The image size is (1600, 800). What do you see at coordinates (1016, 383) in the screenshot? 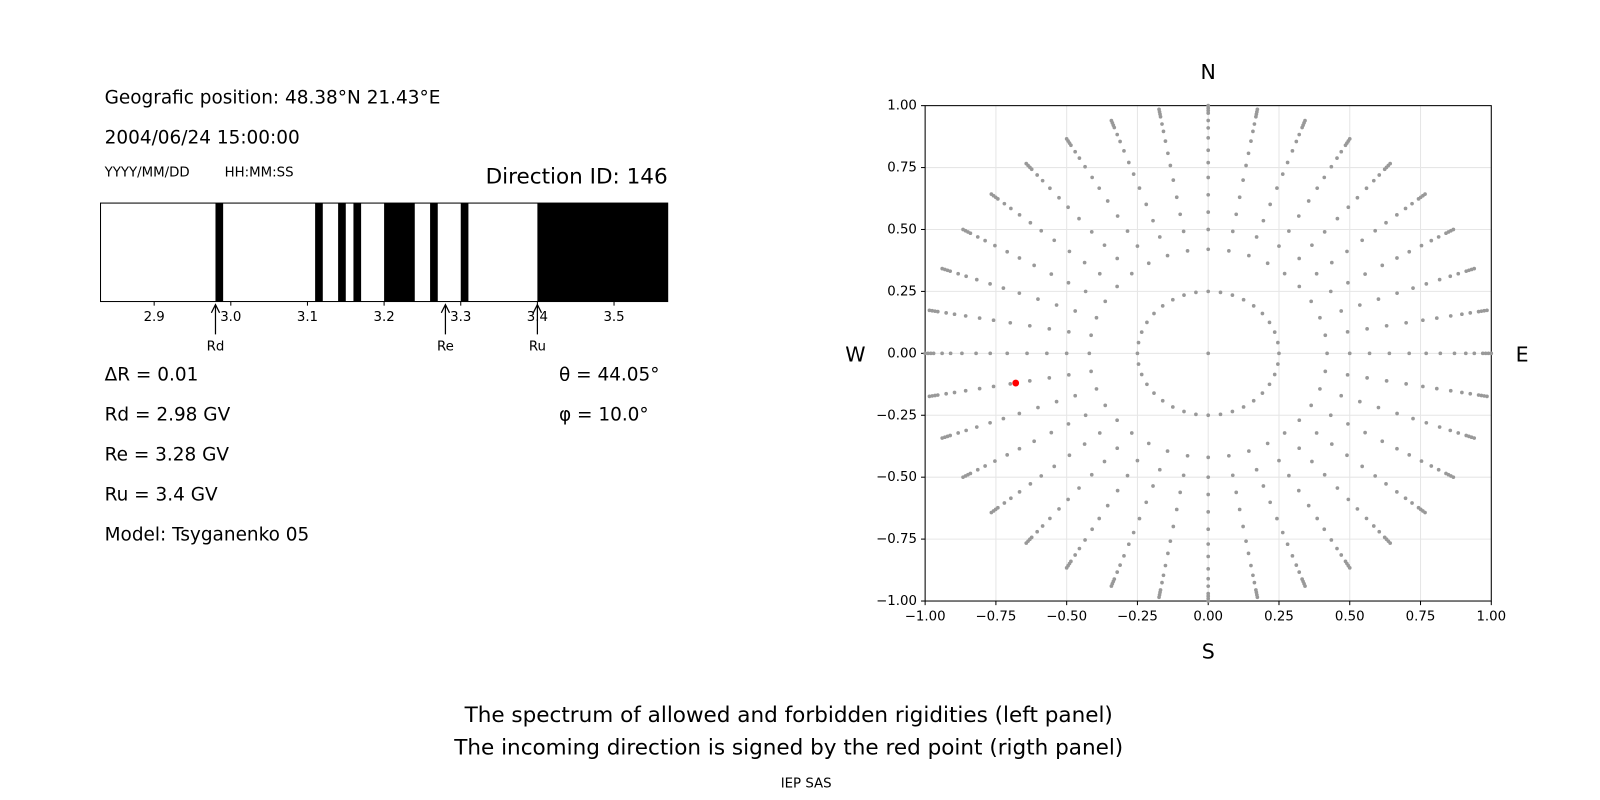
I see `selected-direction` at bounding box center [1016, 383].